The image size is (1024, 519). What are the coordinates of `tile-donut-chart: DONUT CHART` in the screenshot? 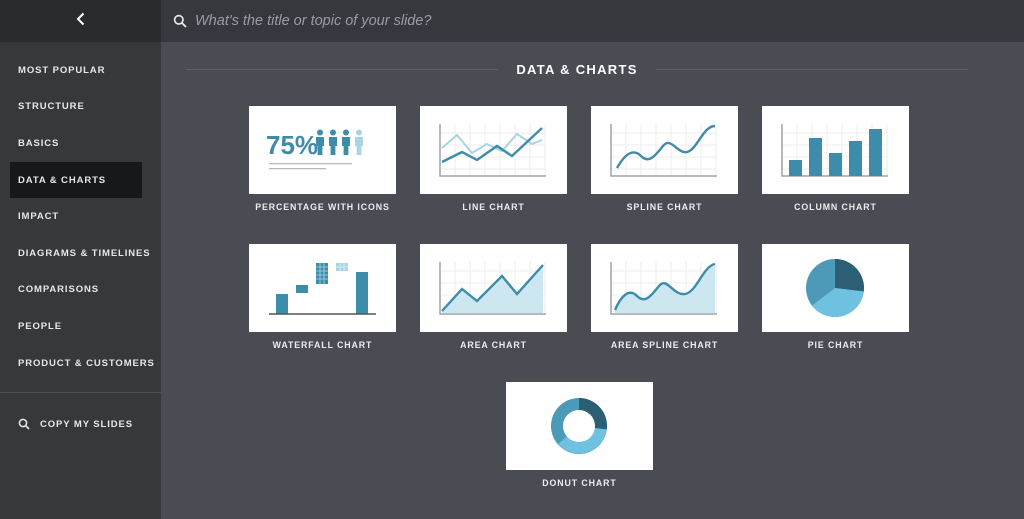 It's located at (579, 435).